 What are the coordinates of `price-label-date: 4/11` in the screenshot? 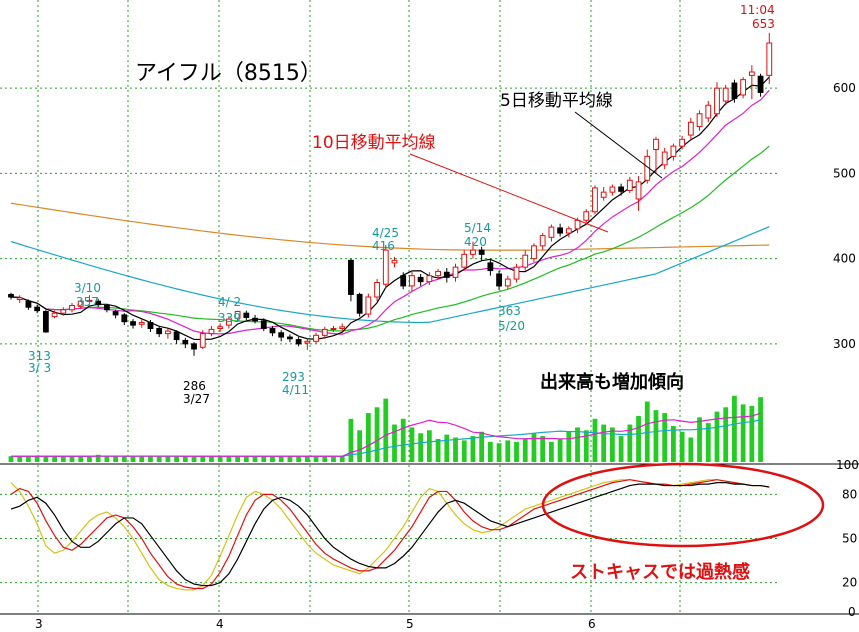 It's located at (295, 390).